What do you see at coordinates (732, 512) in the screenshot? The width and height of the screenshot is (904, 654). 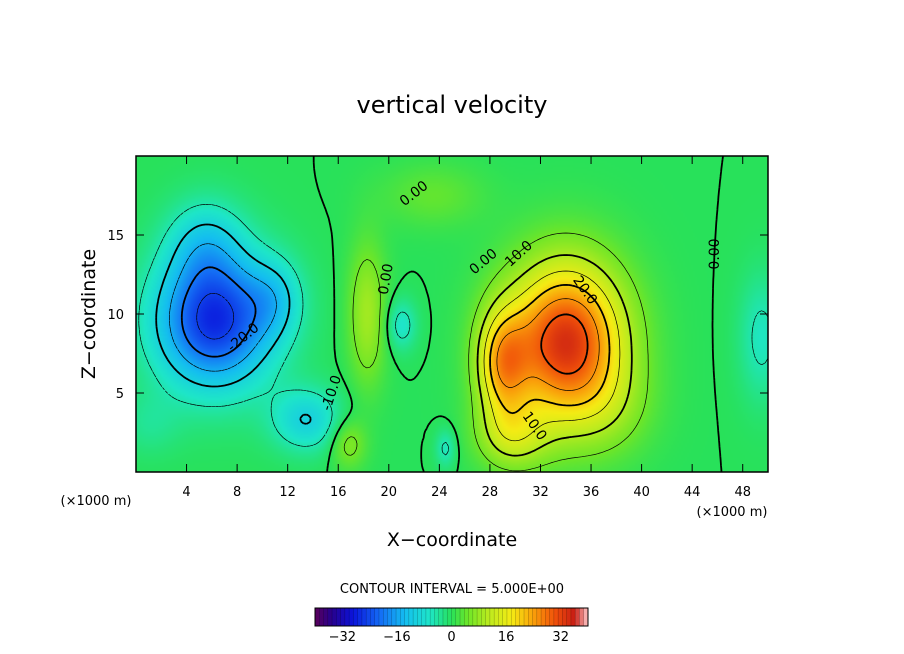 I see `x-axis-units: (×1000 m)` at bounding box center [732, 512].